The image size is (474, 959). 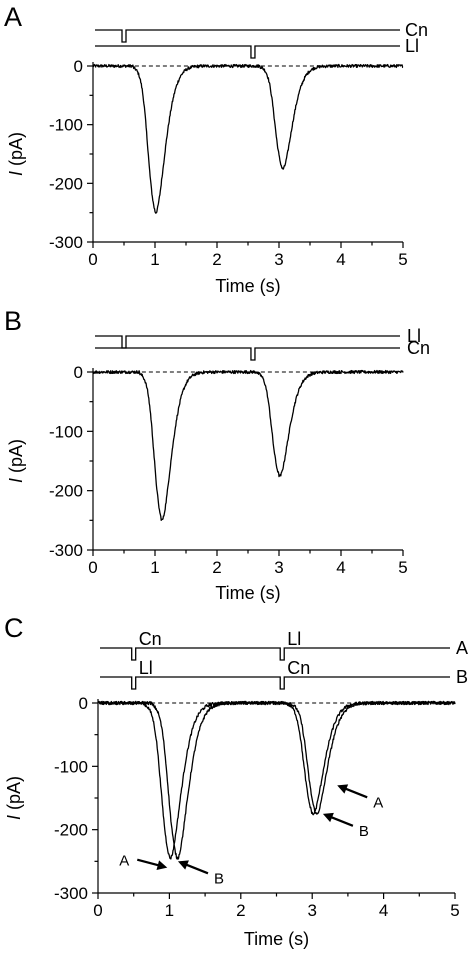 I want to click on stimulus-line: B Ll Cn, so click(x=284, y=674).